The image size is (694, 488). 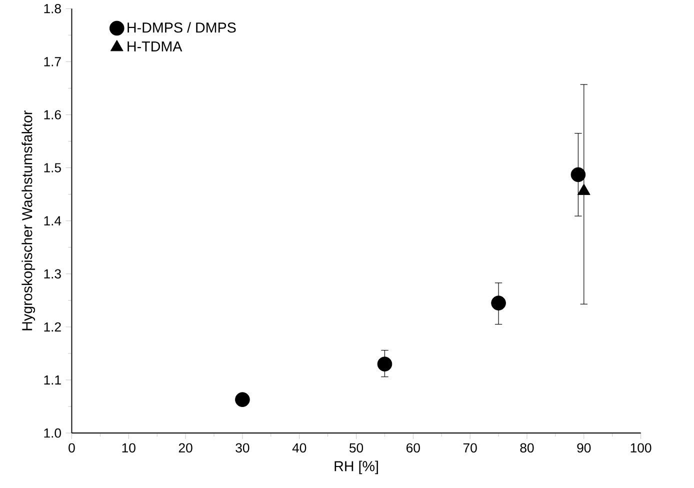 I want to click on y-tick-label: 1.3, so click(x=52, y=274).